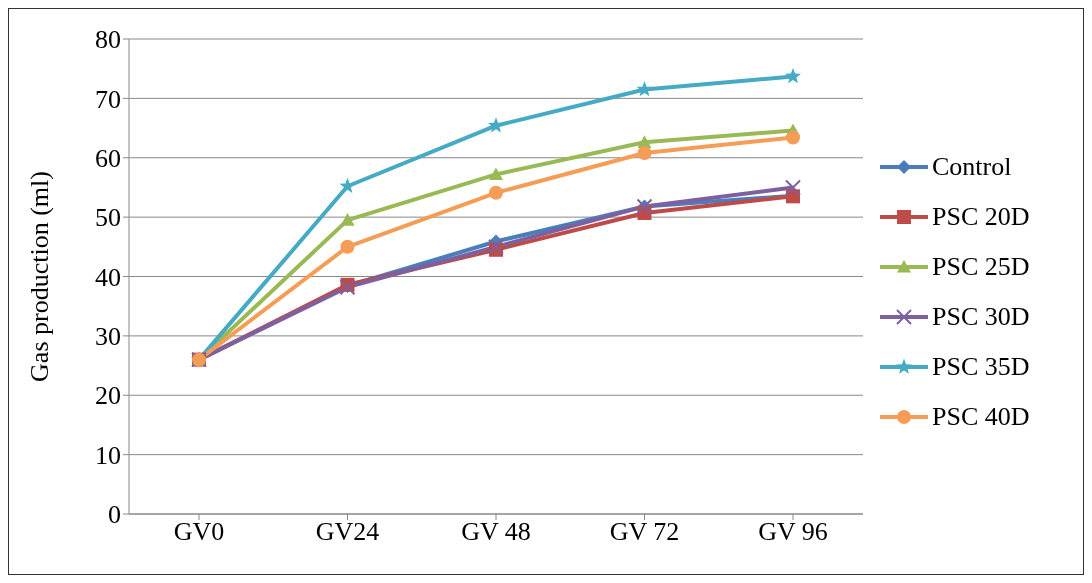 The width and height of the screenshot is (1092, 583). What do you see at coordinates (108, 40) in the screenshot?
I see `y-tick-label: 80` at bounding box center [108, 40].